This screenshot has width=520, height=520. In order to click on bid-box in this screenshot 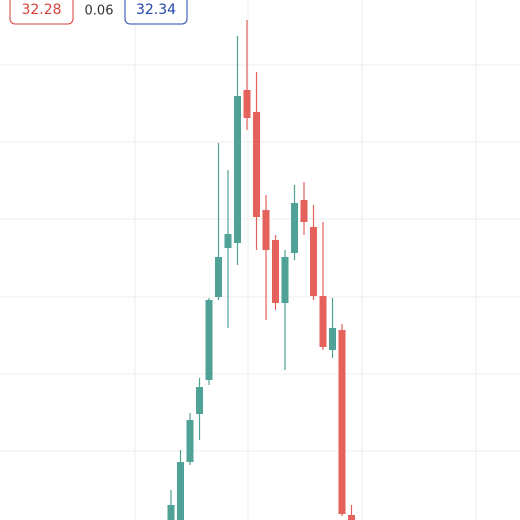, I will do `click(41, 12)`.